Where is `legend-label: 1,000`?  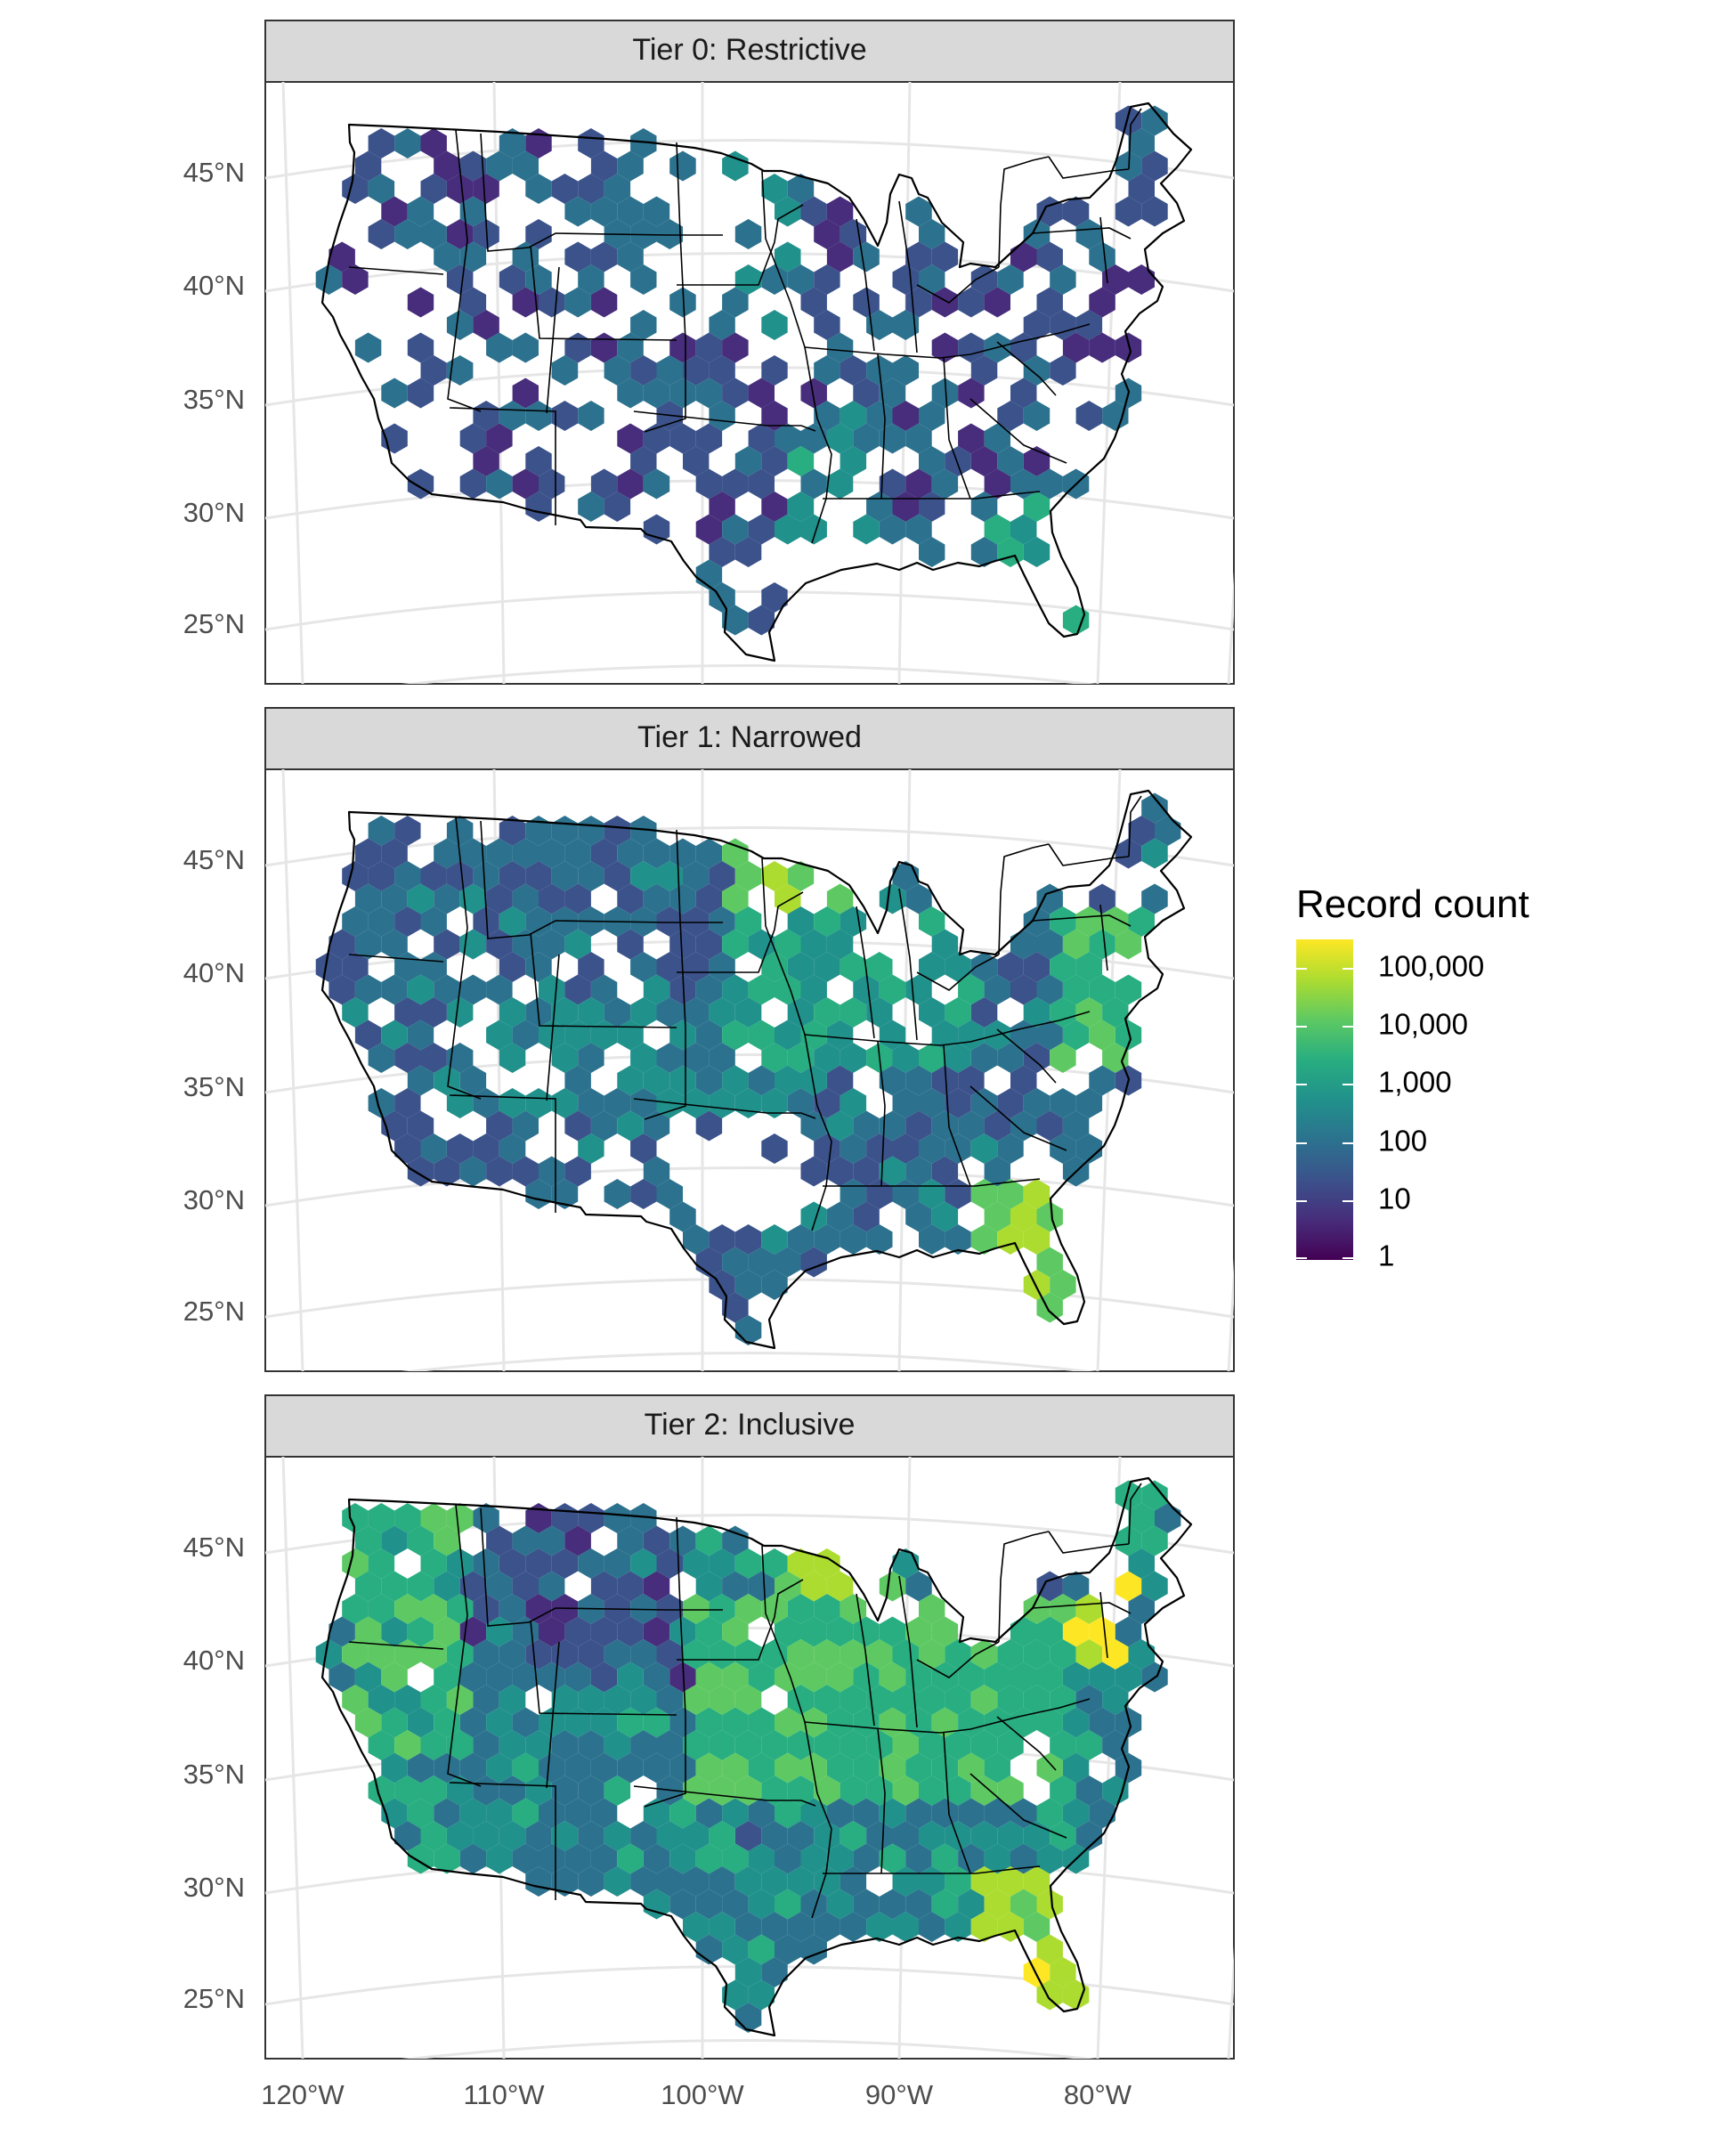 legend-label: 1,000 is located at coordinates (1415, 1082).